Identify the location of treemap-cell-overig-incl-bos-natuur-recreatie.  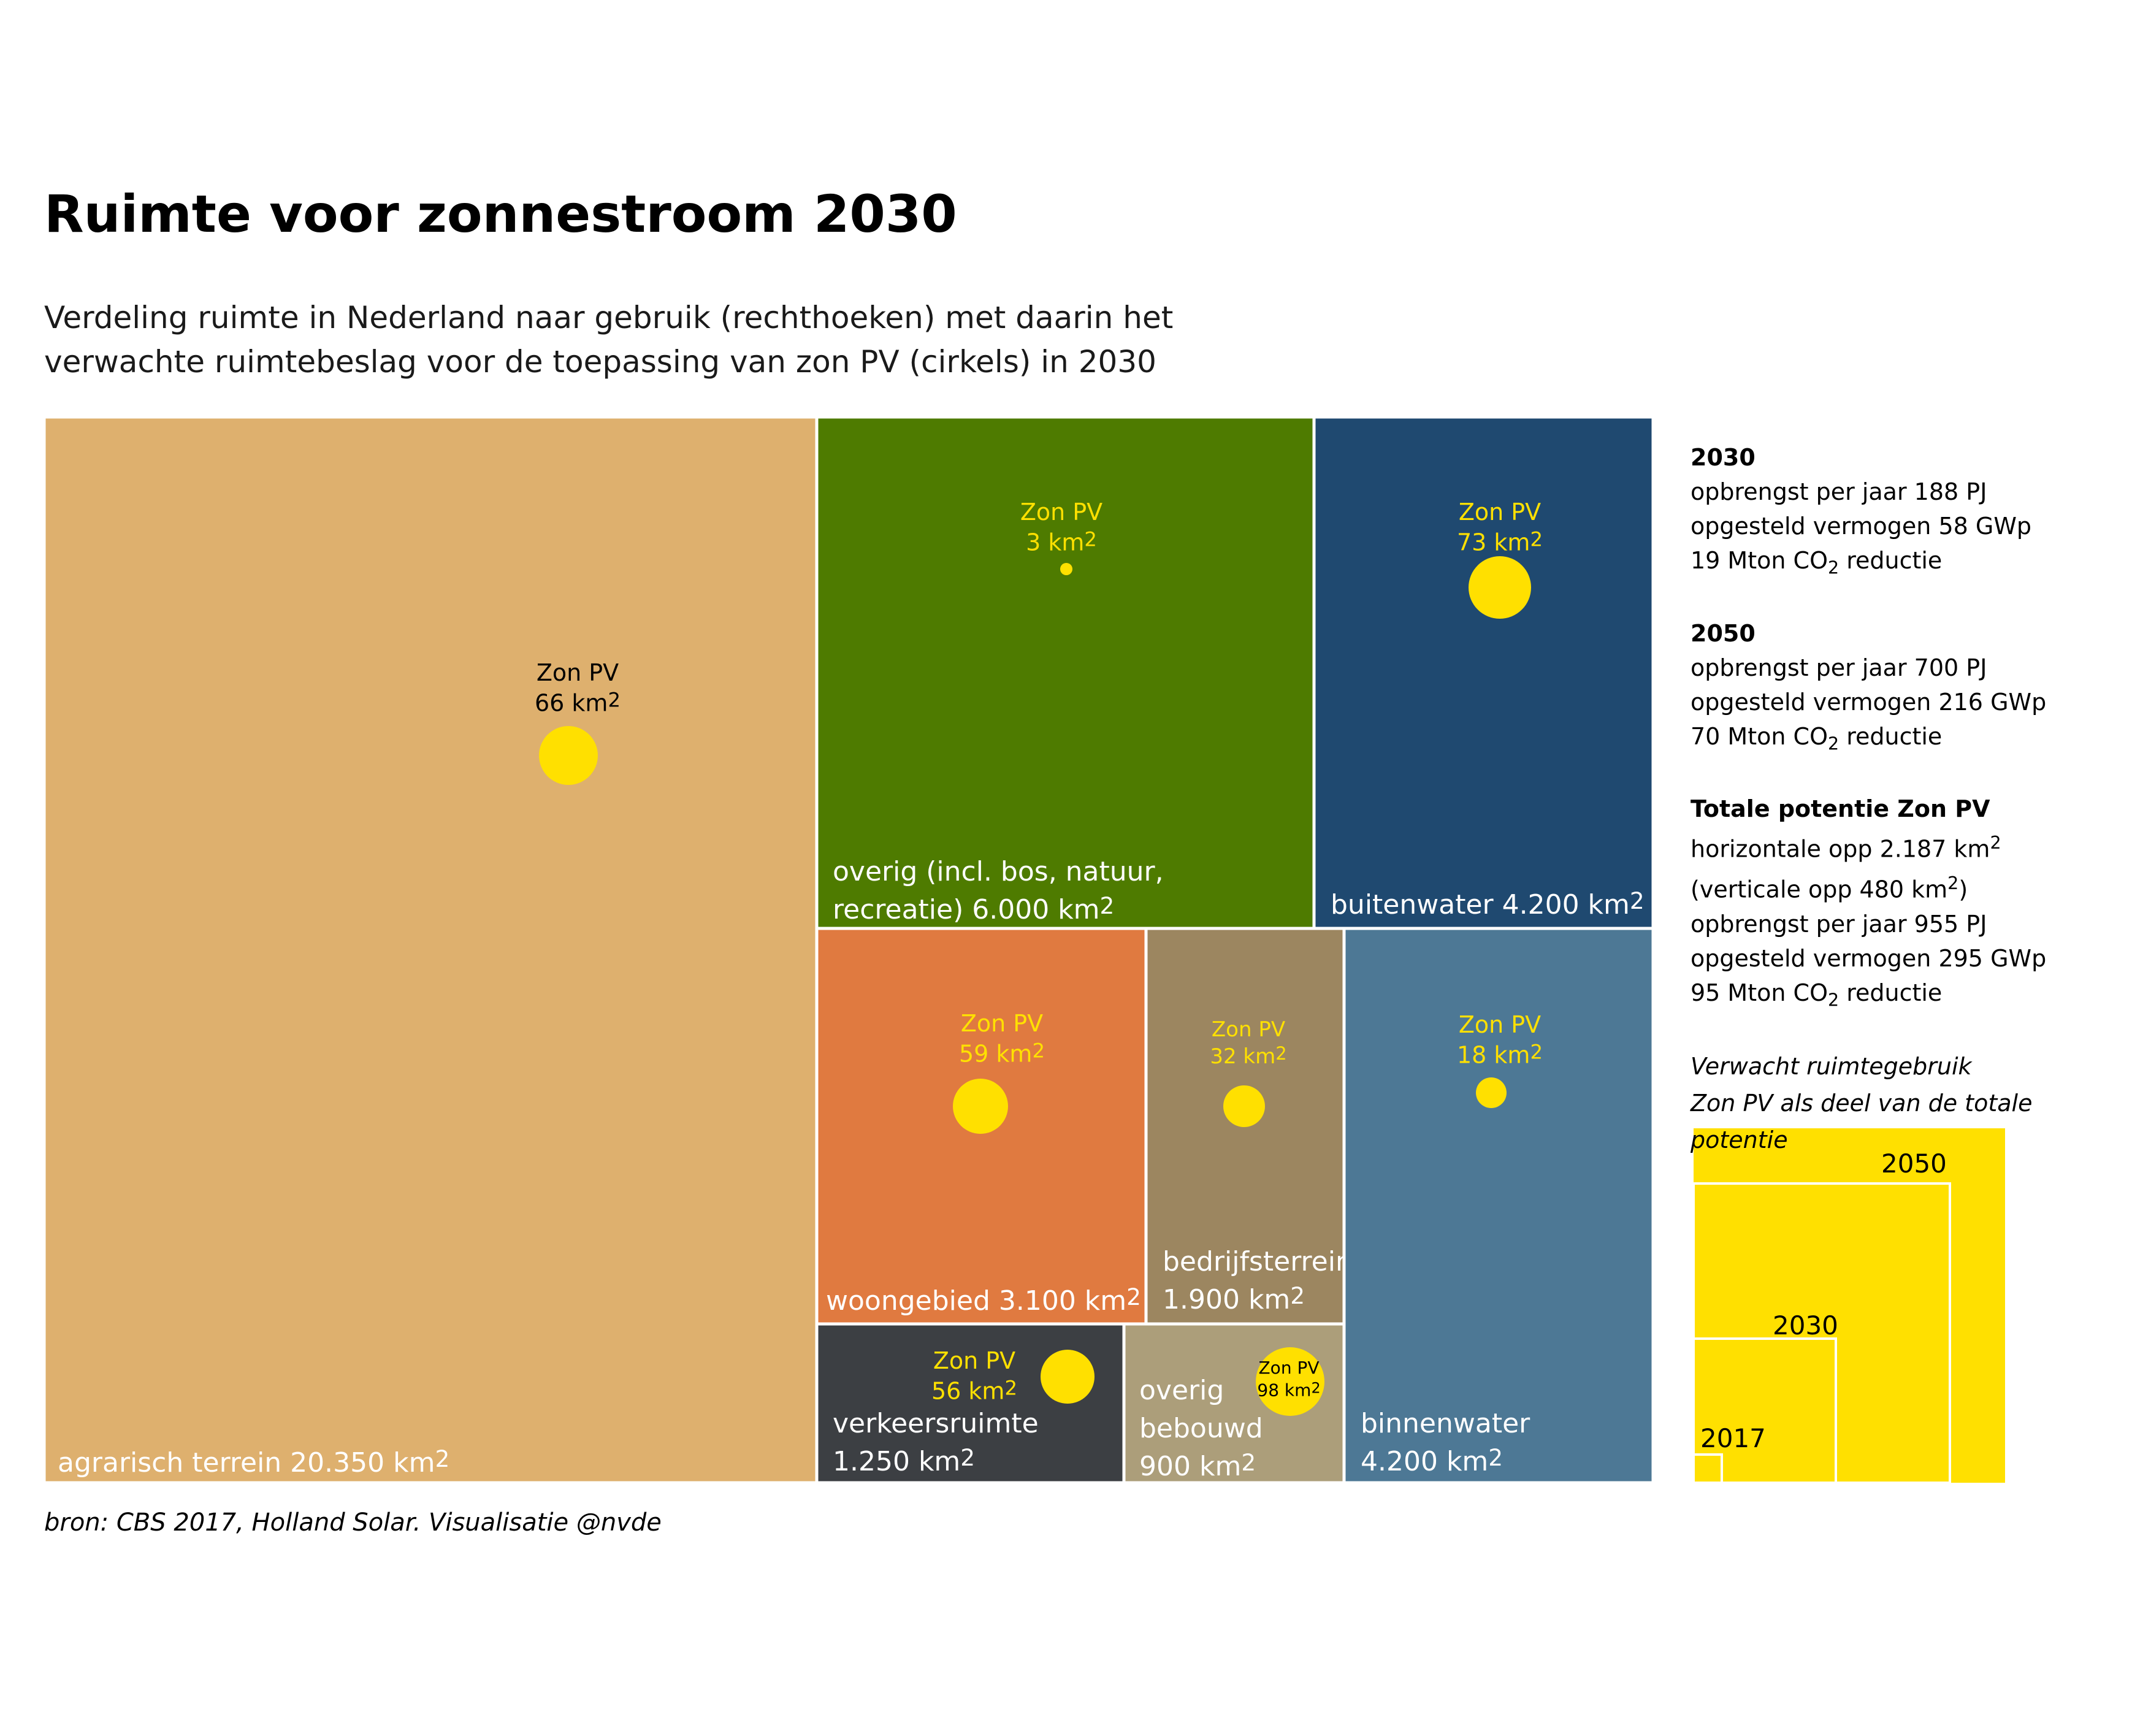
(1065, 672).